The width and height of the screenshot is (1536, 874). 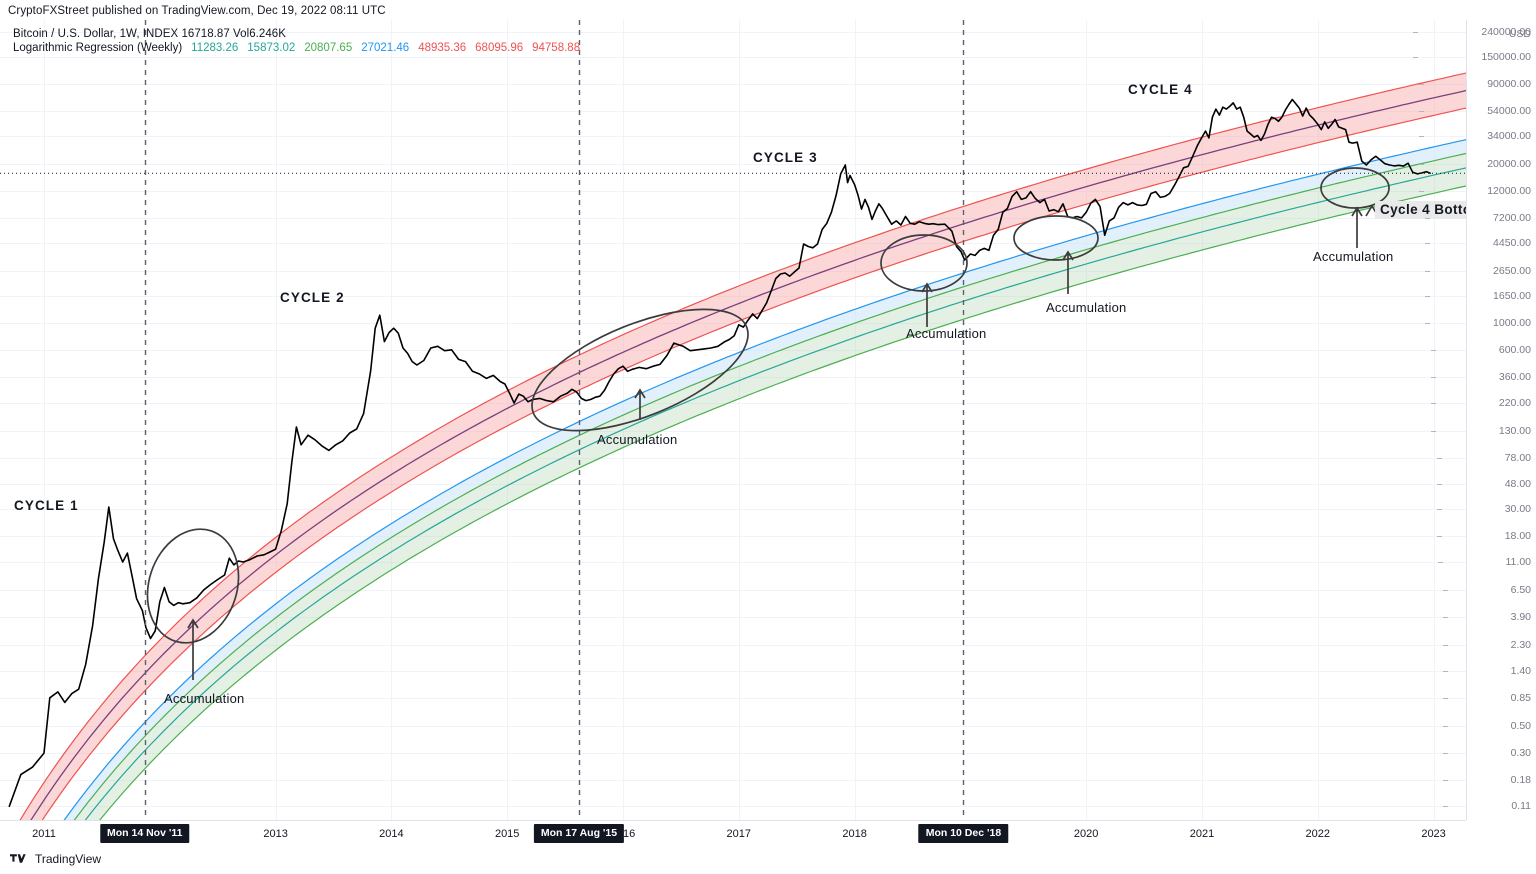 What do you see at coordinates (579, 833) in the screenshot?
I see `time-marker-badge: Mon 17 Aug '15` at bounding box center [579, 833].